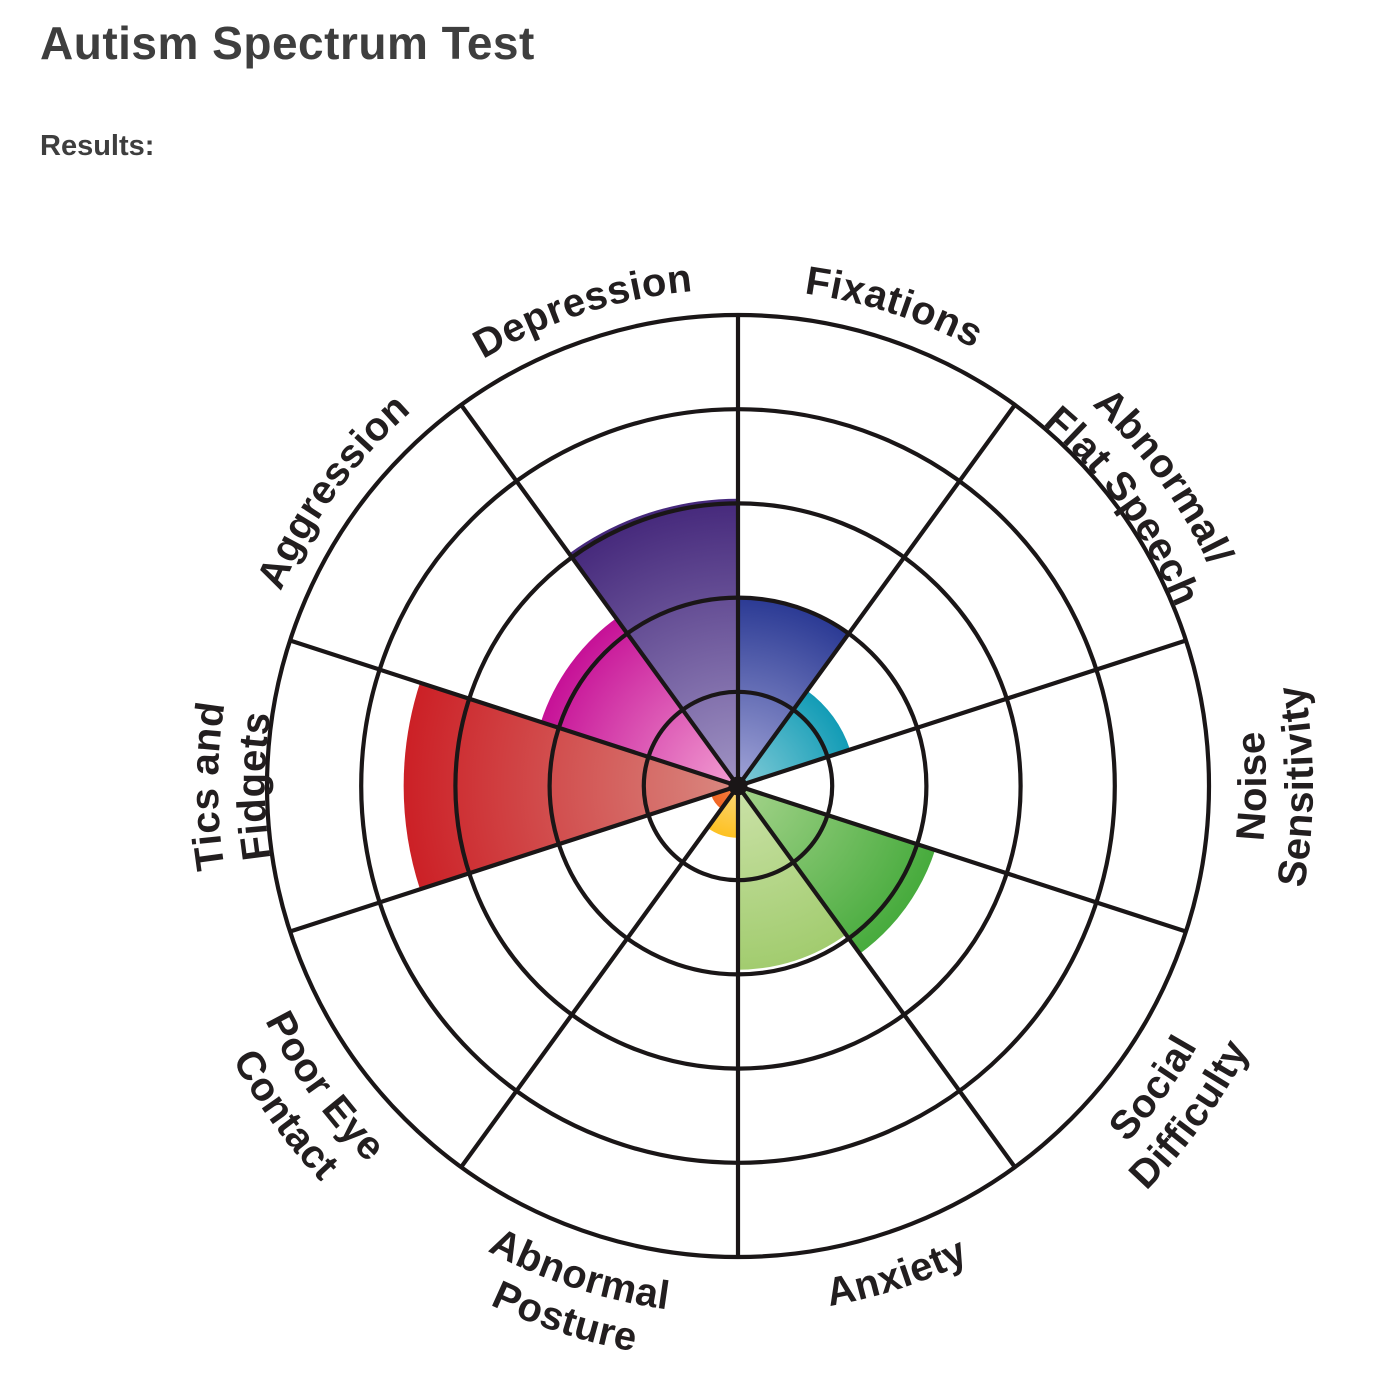  Describe the element at coordinates (1251, 786) in the screenshot. I see `label-noise: Noise` at that location.